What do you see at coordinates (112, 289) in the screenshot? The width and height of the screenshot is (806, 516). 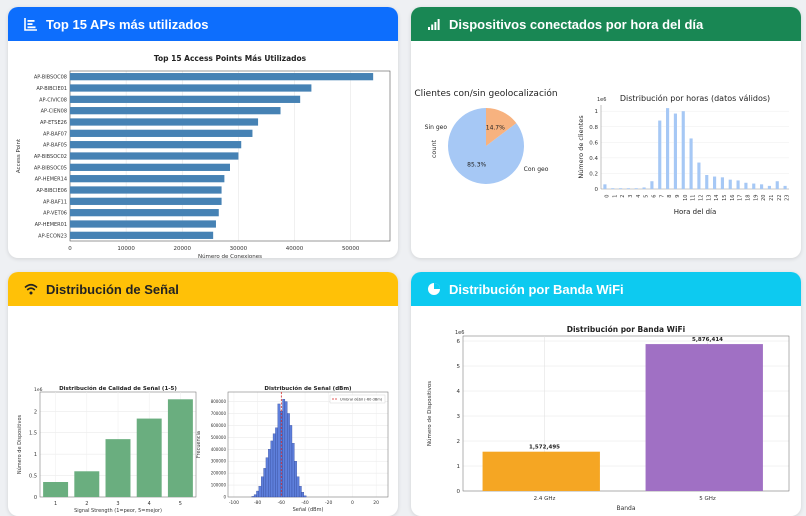 I see `card-title-signal: Distribución de Señal` at bounding box center [112, 289].